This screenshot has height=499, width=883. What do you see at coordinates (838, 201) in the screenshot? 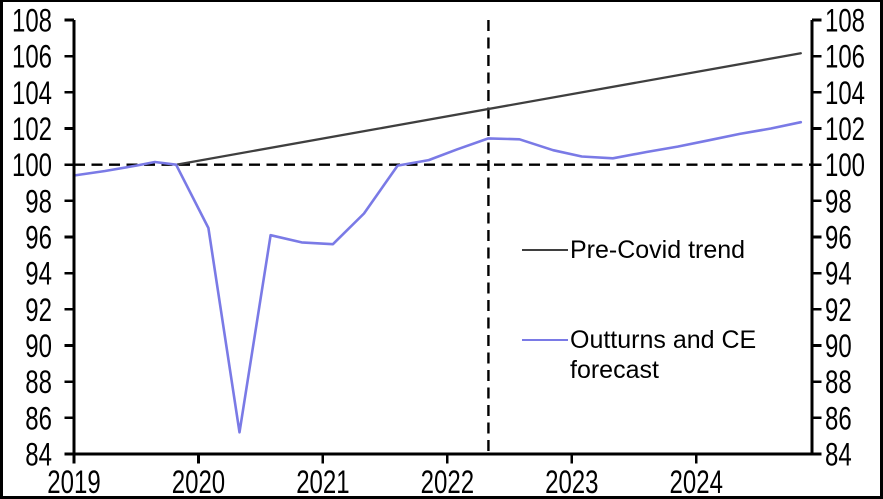
I see `y-tick-label-right: 98` at bounding box center [838, 201].